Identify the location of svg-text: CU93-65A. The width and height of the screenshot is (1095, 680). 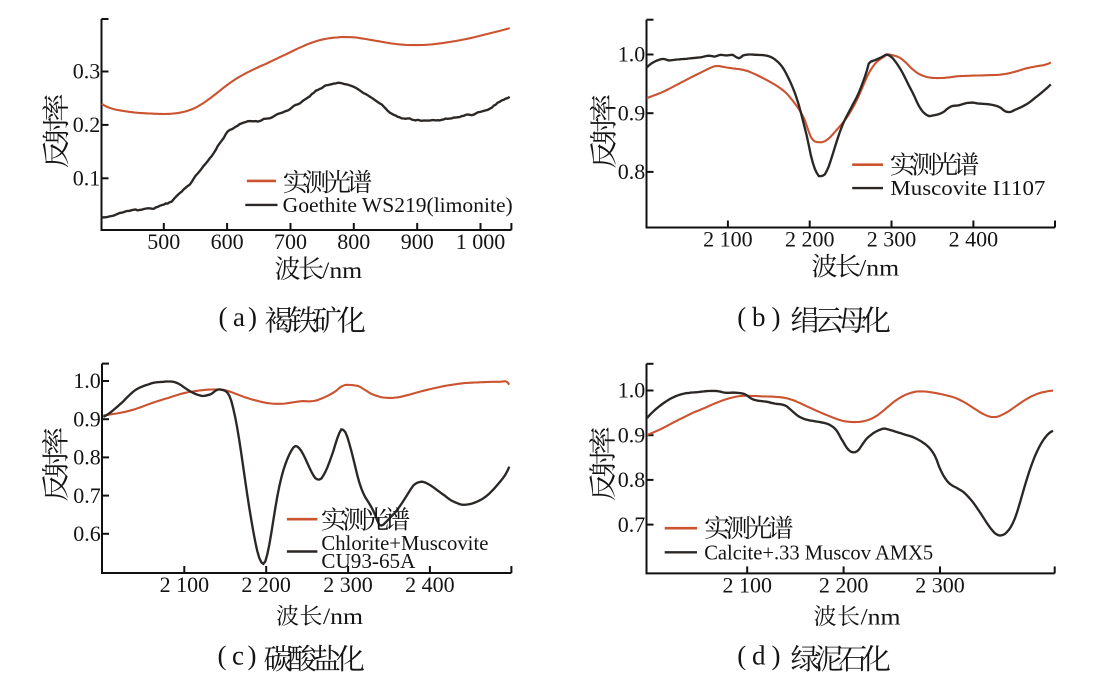
(368, 561).